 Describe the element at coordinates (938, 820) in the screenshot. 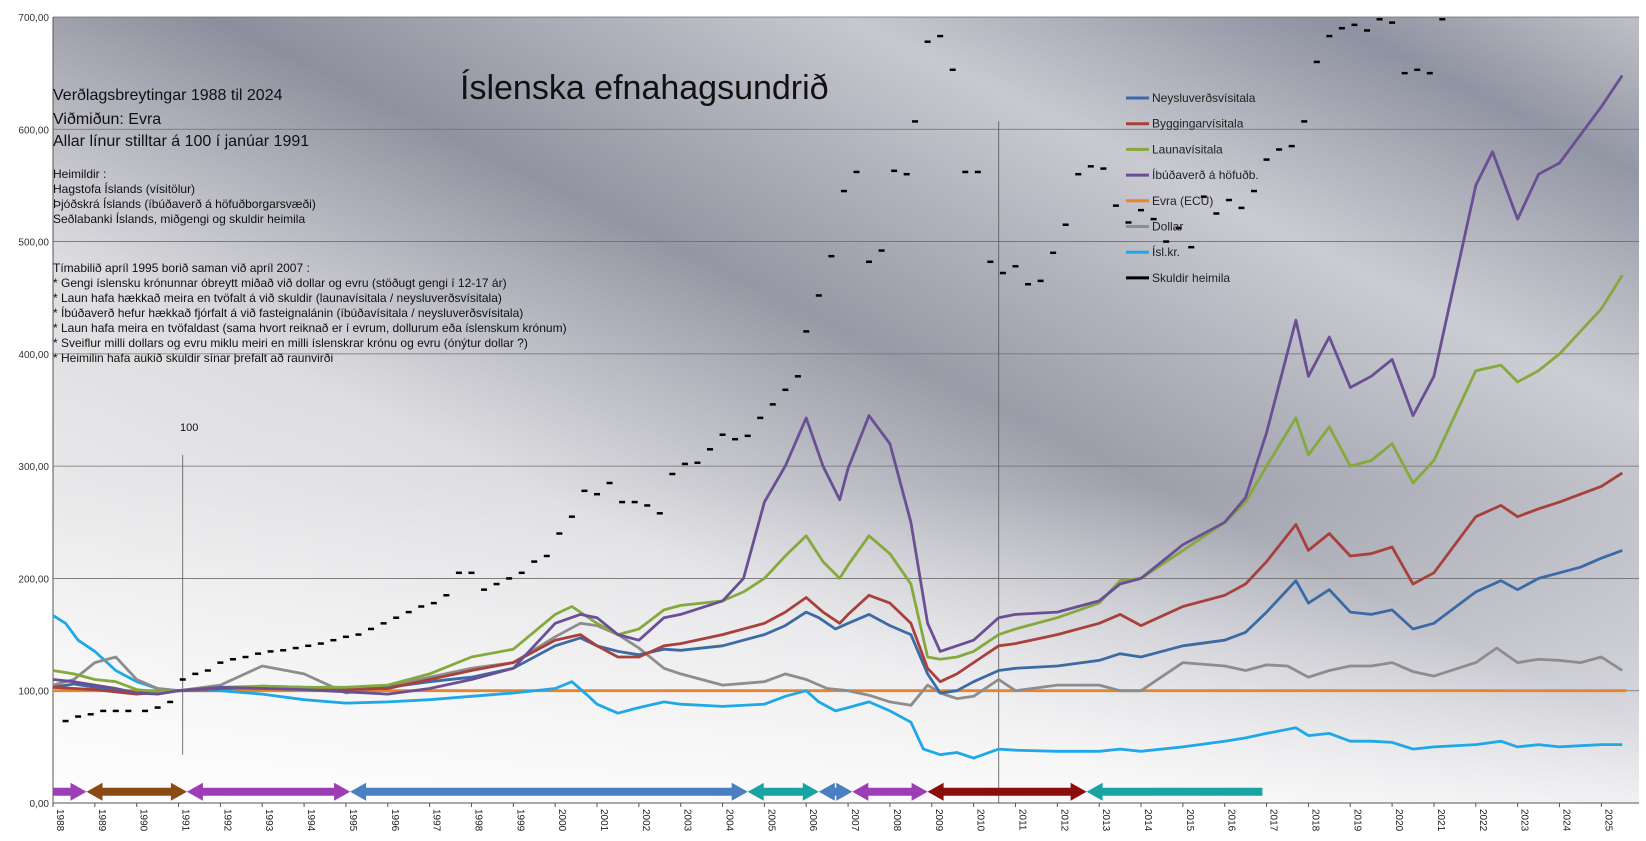

I see `x-tick-label: 2009` at that location.